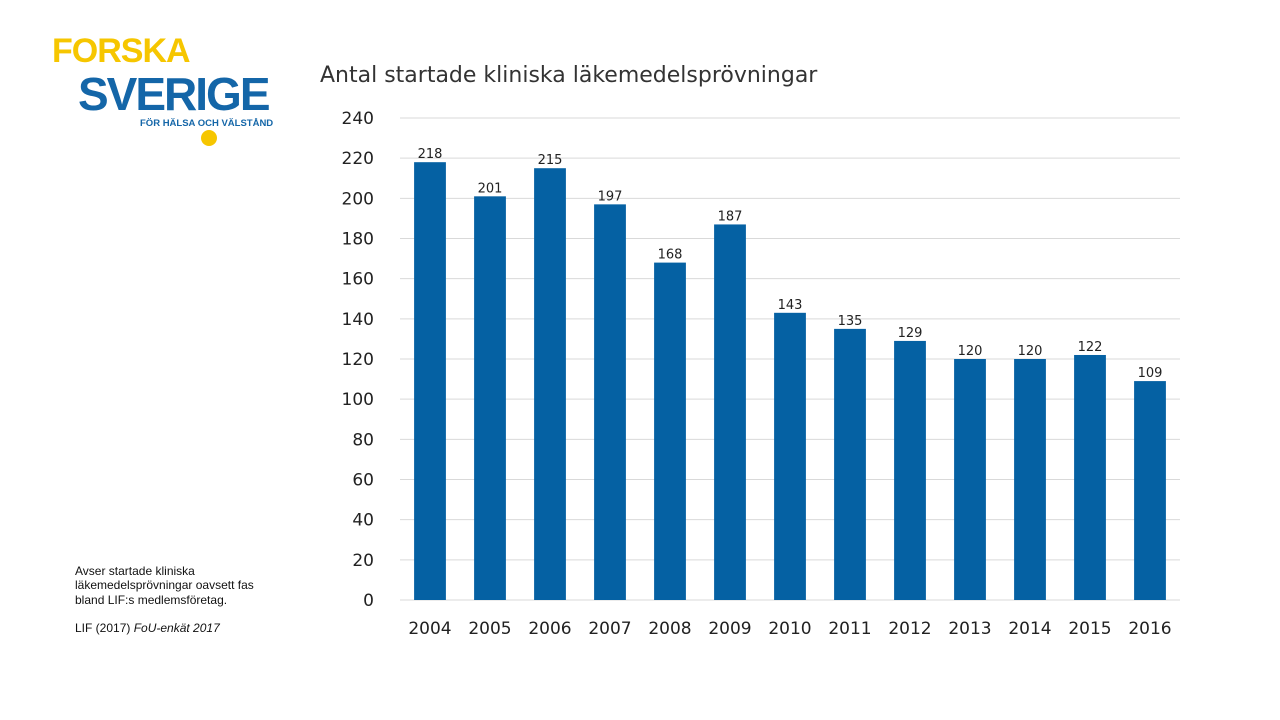 This screenshot has width=1280, height=720. What do you see at coordinates (121, 51) in the screenshot?
I see `logo-text-forska: FORSKA` at bounding box center [121, 51].